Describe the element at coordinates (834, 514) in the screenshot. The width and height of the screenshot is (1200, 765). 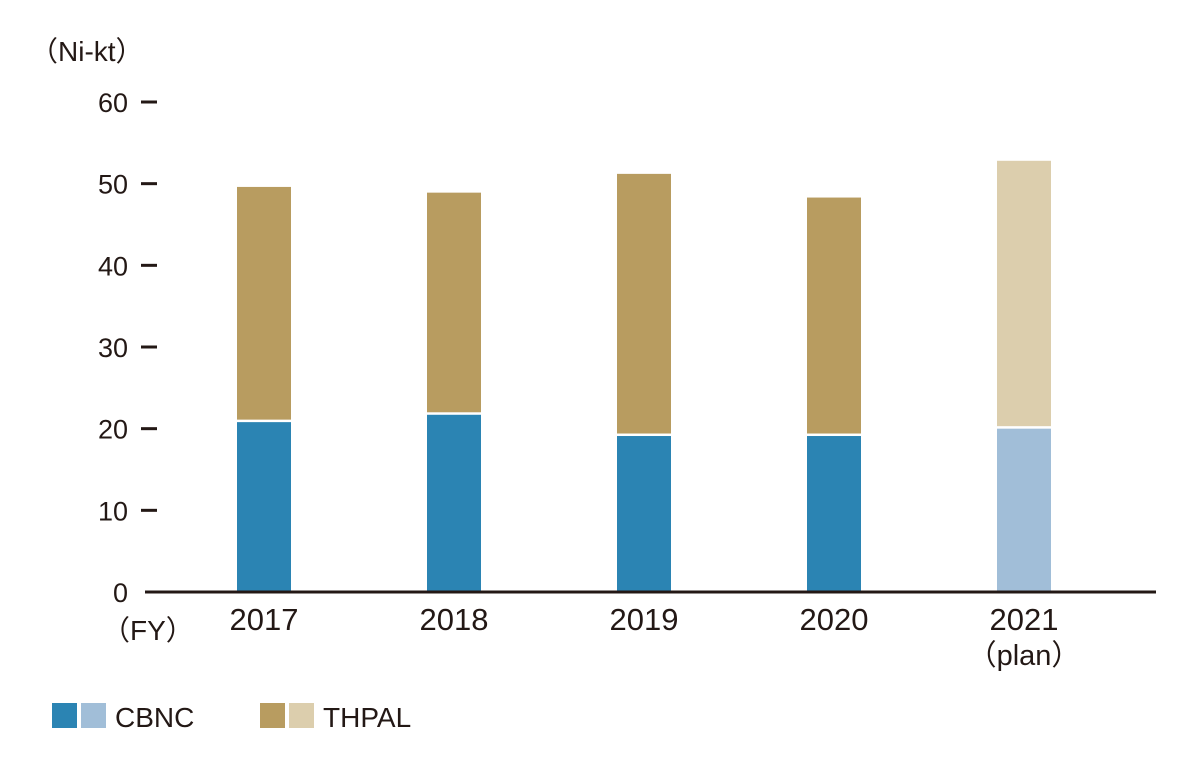
I see `bar-cbnc-2020` at that location.